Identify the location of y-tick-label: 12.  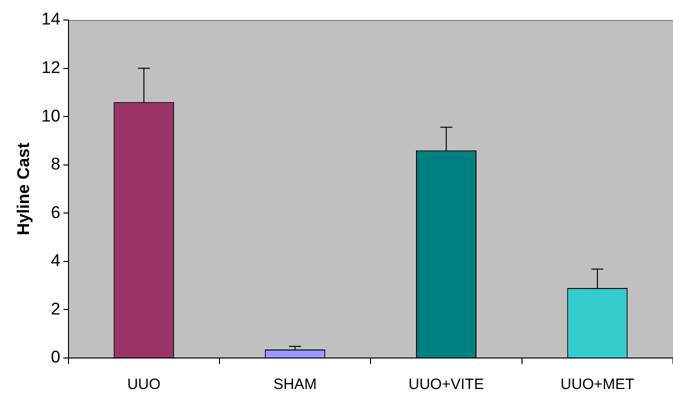
(50, 67).